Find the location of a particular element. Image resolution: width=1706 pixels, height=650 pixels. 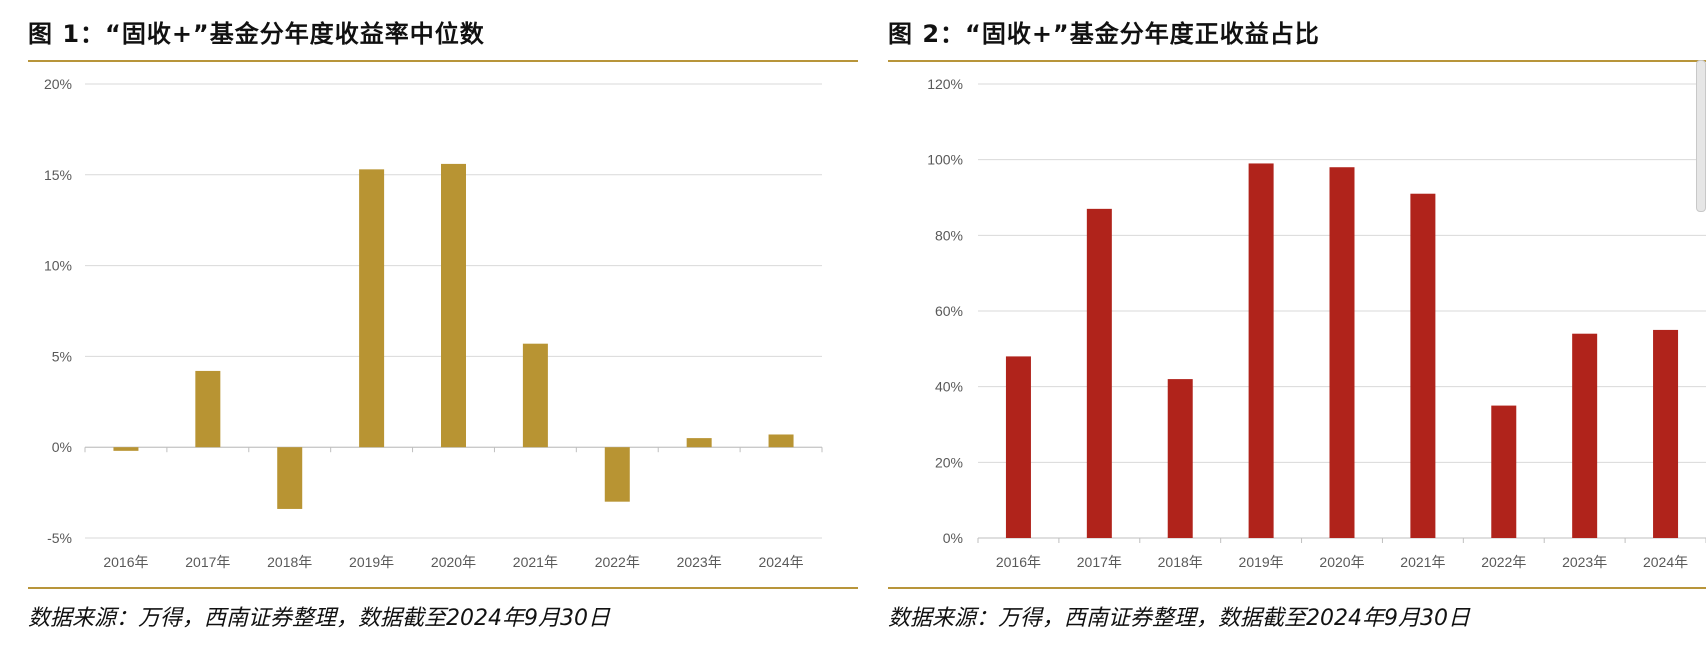

y-tick-label: 10% is located at coordinates (58, 266).